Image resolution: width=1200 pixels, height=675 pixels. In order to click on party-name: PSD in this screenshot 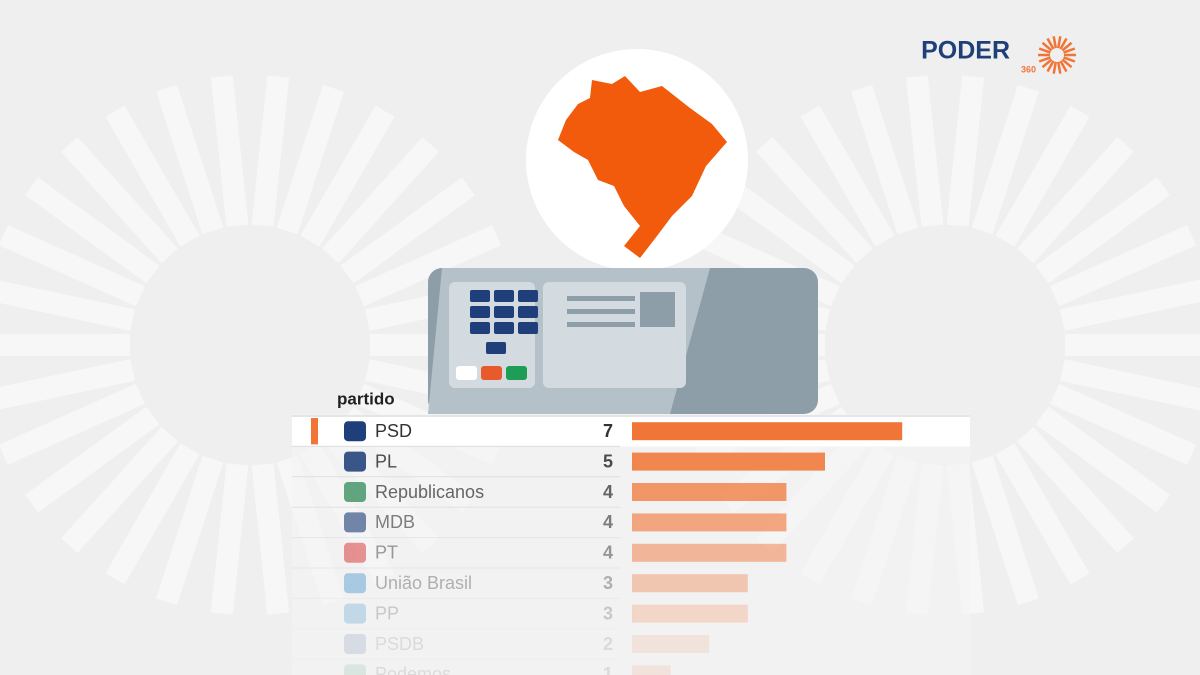, I will do `click(393, 431)`.